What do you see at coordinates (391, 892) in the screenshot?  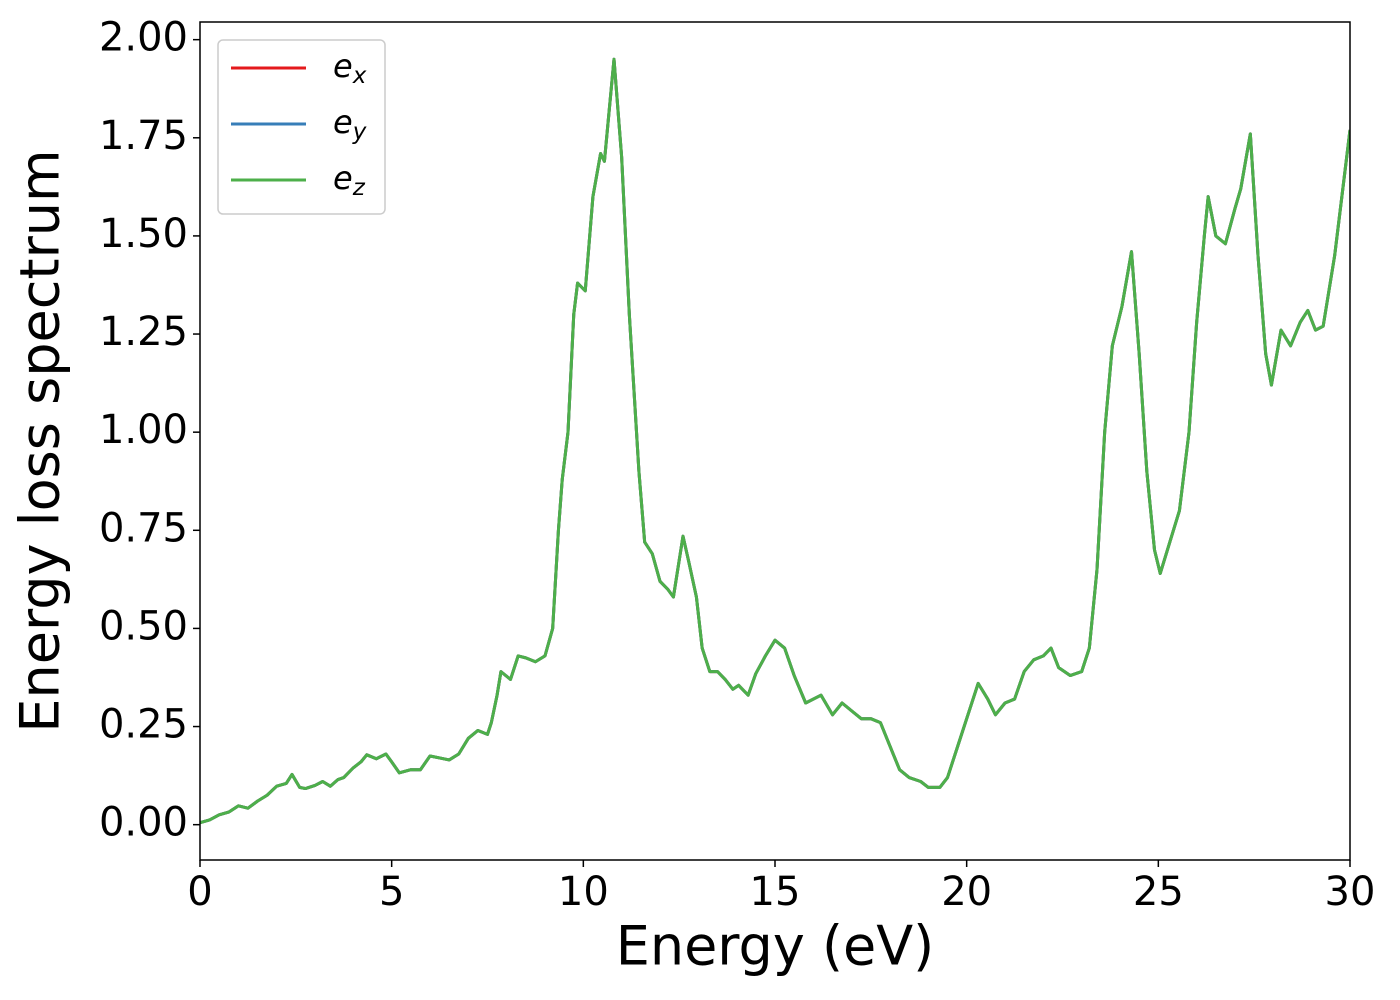 I see `x-tick-label: 5` at bounding box center [391, 892].